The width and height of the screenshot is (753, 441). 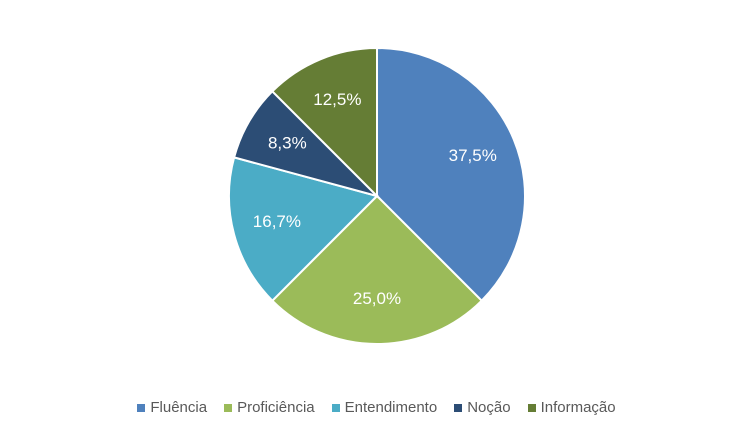 I want to click on data-label: 37,5%, so click(x=473, y=155).